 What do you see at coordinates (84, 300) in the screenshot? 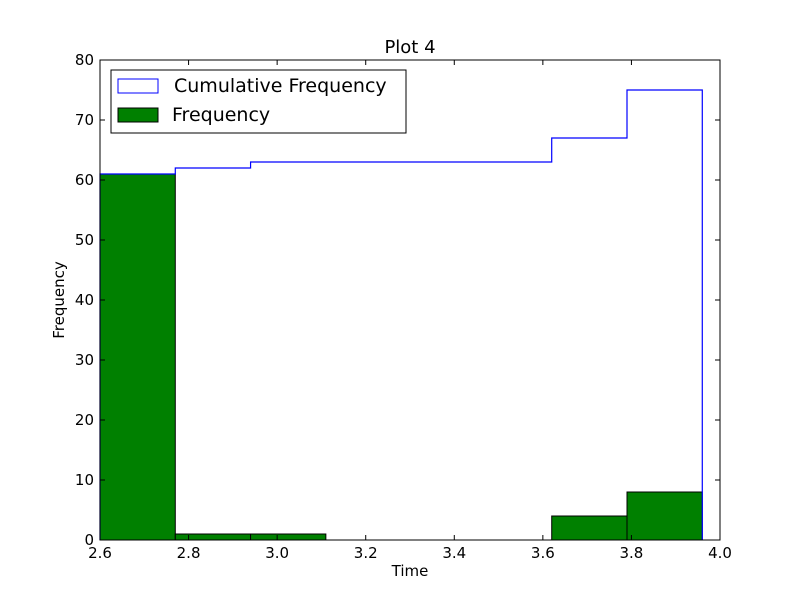
I see `y-tick-label: 40` at bounding box center [84, 300].